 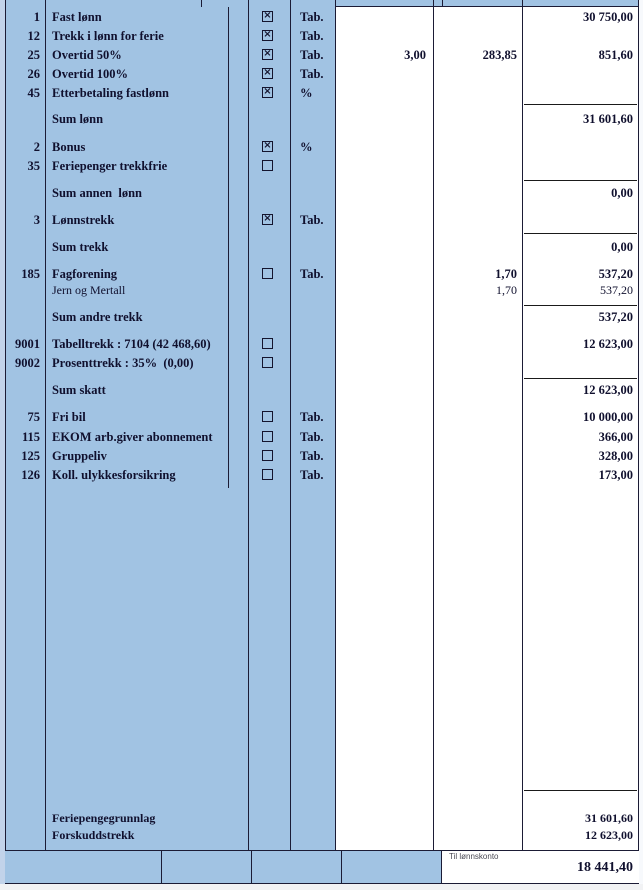 I want to click on sum-row: Sum trekk 0,00, so click(x=321, y=247).